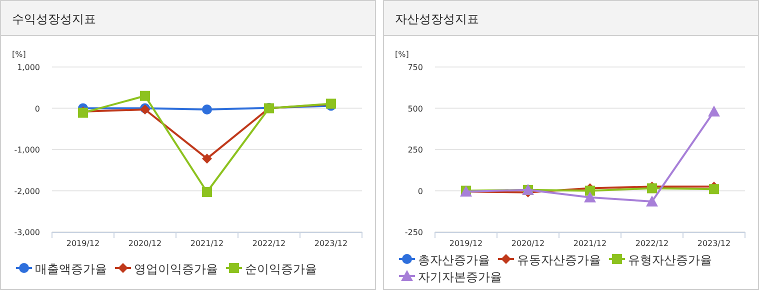 This screenshot has height=291, width=760. What do you see at coordinates (54, 19) in the screenshot?
I see `chart-title: 수익성장성지표` at bounding box center [54, 19].